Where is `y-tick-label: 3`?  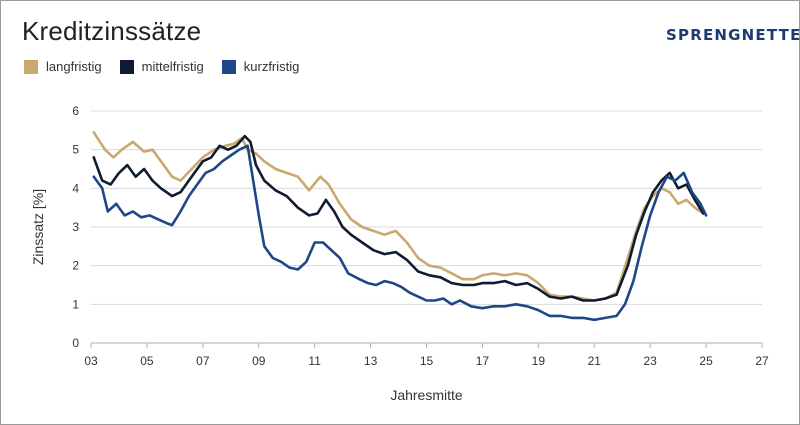 y-tick-label: 3 is located at coordinates (75, 227).